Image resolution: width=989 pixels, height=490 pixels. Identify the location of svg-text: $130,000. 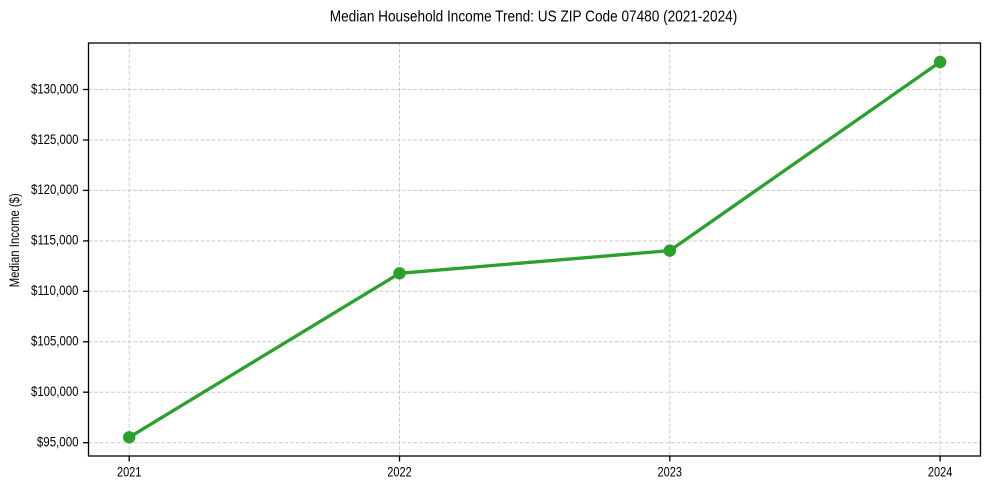
(55, 88).